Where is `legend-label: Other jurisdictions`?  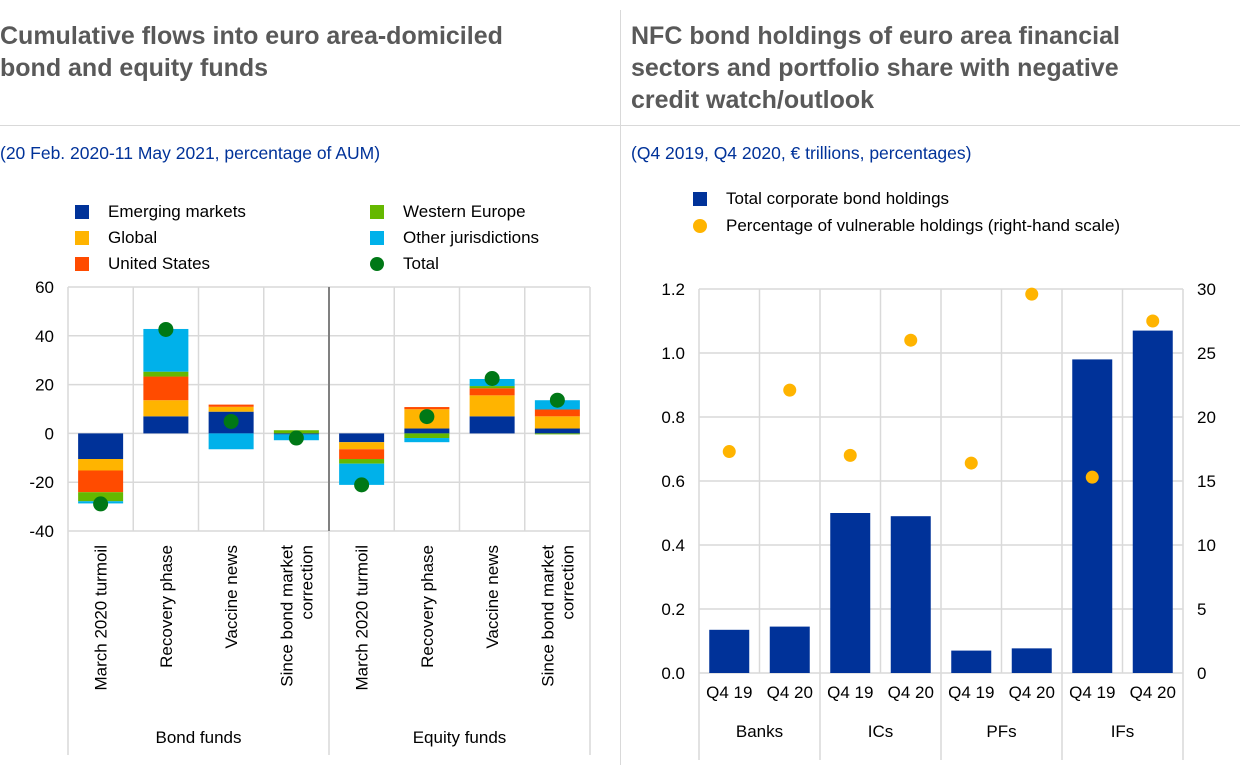
legend-label: Other jurisdictions is located at coordinates (471, 237).